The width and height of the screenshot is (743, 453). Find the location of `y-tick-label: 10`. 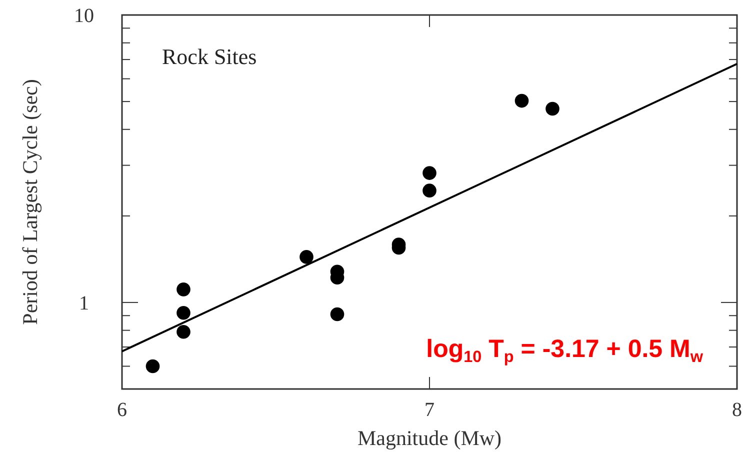

y-tick-label: 10 is located at coordinates (84, 16).